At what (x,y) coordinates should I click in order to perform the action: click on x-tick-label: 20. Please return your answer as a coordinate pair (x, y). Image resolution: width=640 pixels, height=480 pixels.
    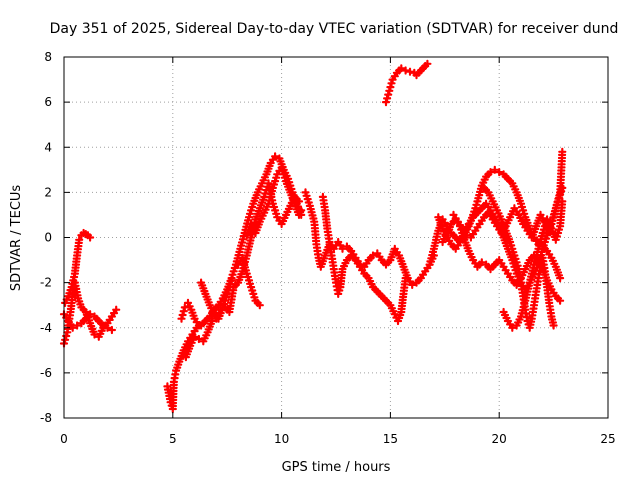
    Looking at the image, I should click on (499, 439).